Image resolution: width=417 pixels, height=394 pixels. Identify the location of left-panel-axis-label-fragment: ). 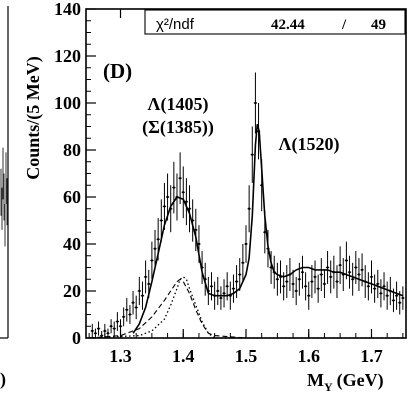
(3, 379).